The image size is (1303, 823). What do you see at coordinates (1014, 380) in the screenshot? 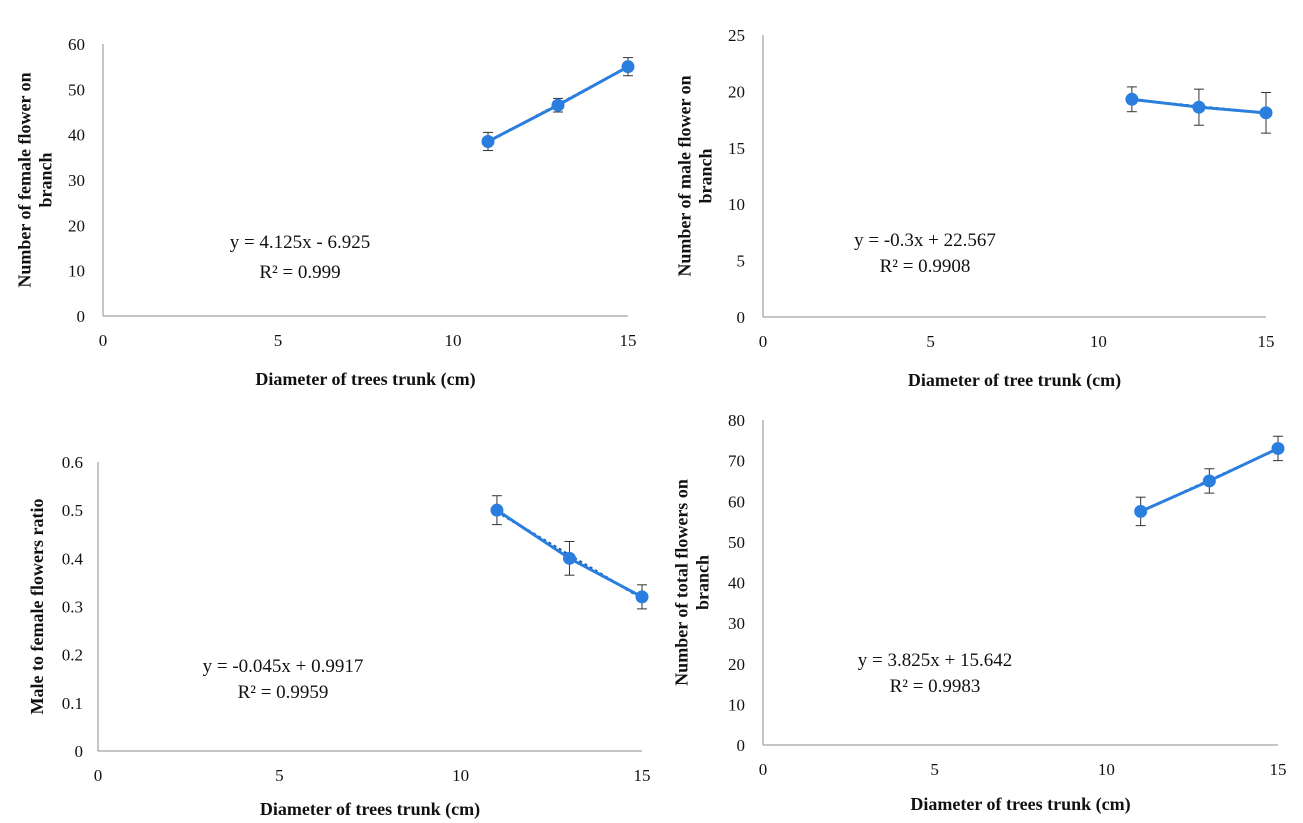
I see `x-axis-title: Diameter of tree trunk (cm)` at bounding box center [1014, 380].